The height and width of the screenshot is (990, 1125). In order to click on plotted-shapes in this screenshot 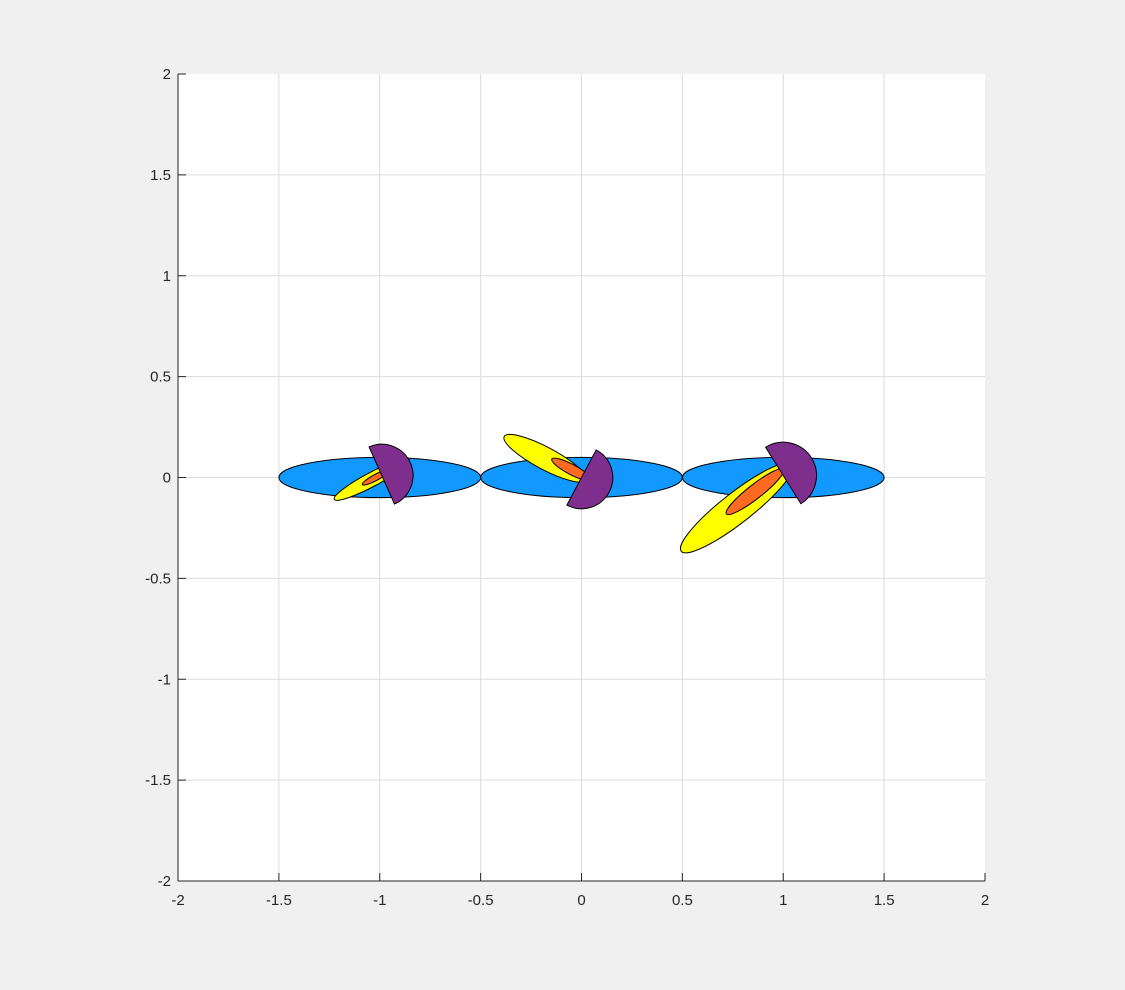, I will do `click(581, 493)`.